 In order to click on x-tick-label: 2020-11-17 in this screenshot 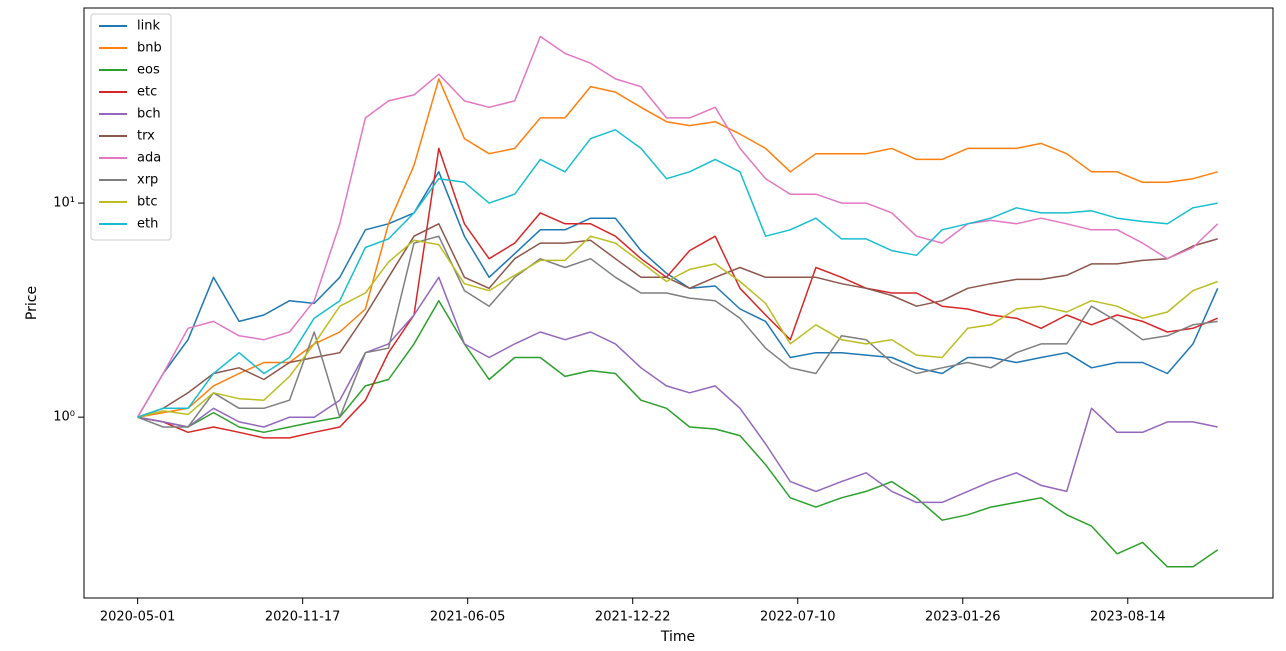, I will do `click(303, 617)`.